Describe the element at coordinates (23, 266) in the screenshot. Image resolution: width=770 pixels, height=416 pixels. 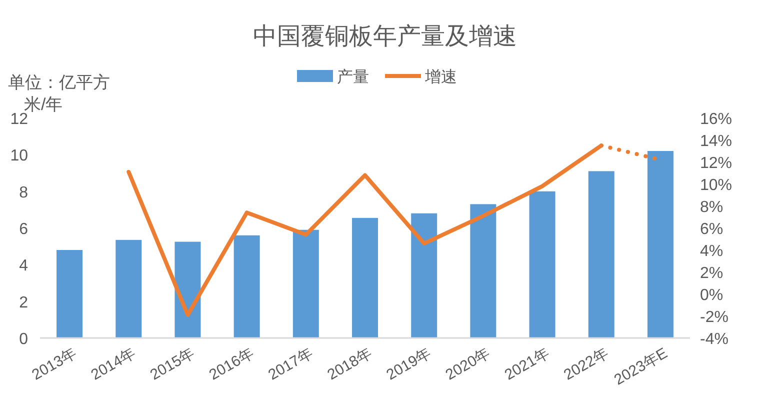
I see `y-tick-label: 4` at that location.